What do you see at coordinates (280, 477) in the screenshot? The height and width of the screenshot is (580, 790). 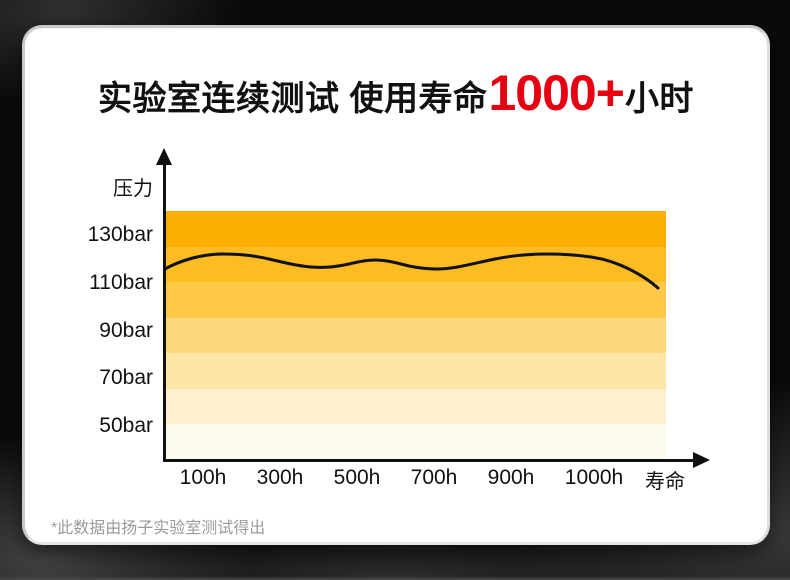 I see `x-tick-300h: 300h` at bounding box center [280, 477].